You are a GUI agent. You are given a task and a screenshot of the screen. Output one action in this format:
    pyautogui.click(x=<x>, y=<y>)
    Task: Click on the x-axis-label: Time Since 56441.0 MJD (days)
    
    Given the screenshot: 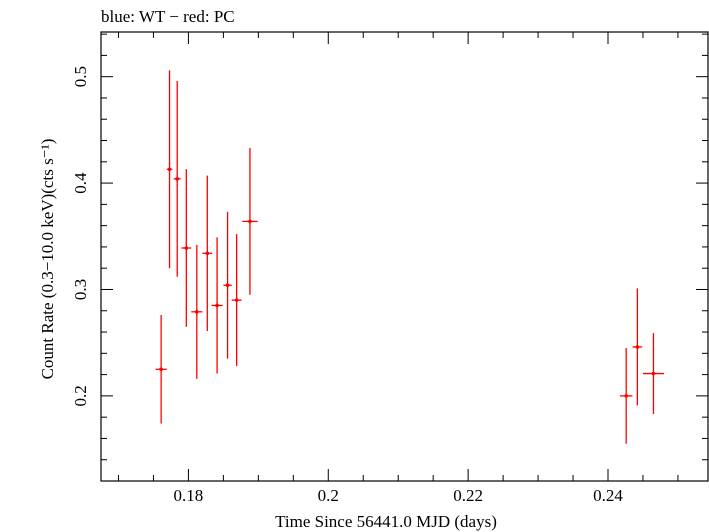 What is the action you would take?
    pyautogui.click(x=386, y=521)
    